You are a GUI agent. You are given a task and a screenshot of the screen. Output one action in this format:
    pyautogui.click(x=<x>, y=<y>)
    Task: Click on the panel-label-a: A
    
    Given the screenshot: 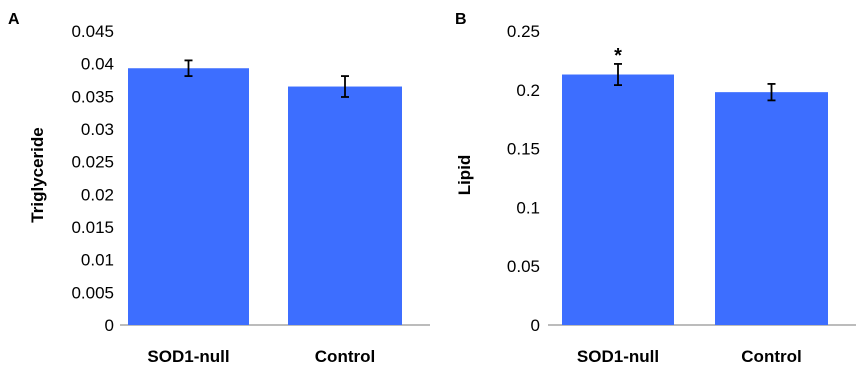 What is the action you would take?
    pyautogui.click(x=14, y=19)
    